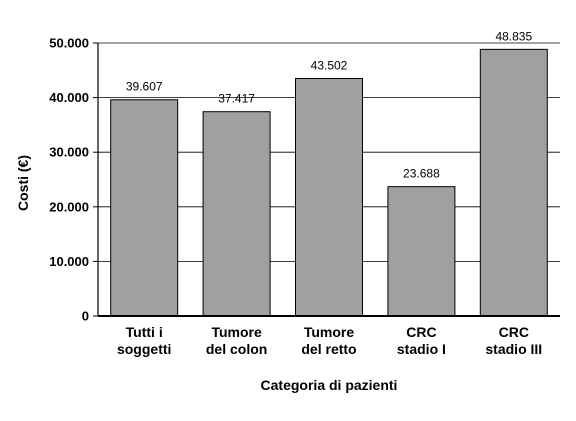 The height and width of the screenshot is (421, 576). I want to click on y-tick-label: 40.000, so click(69, 97).